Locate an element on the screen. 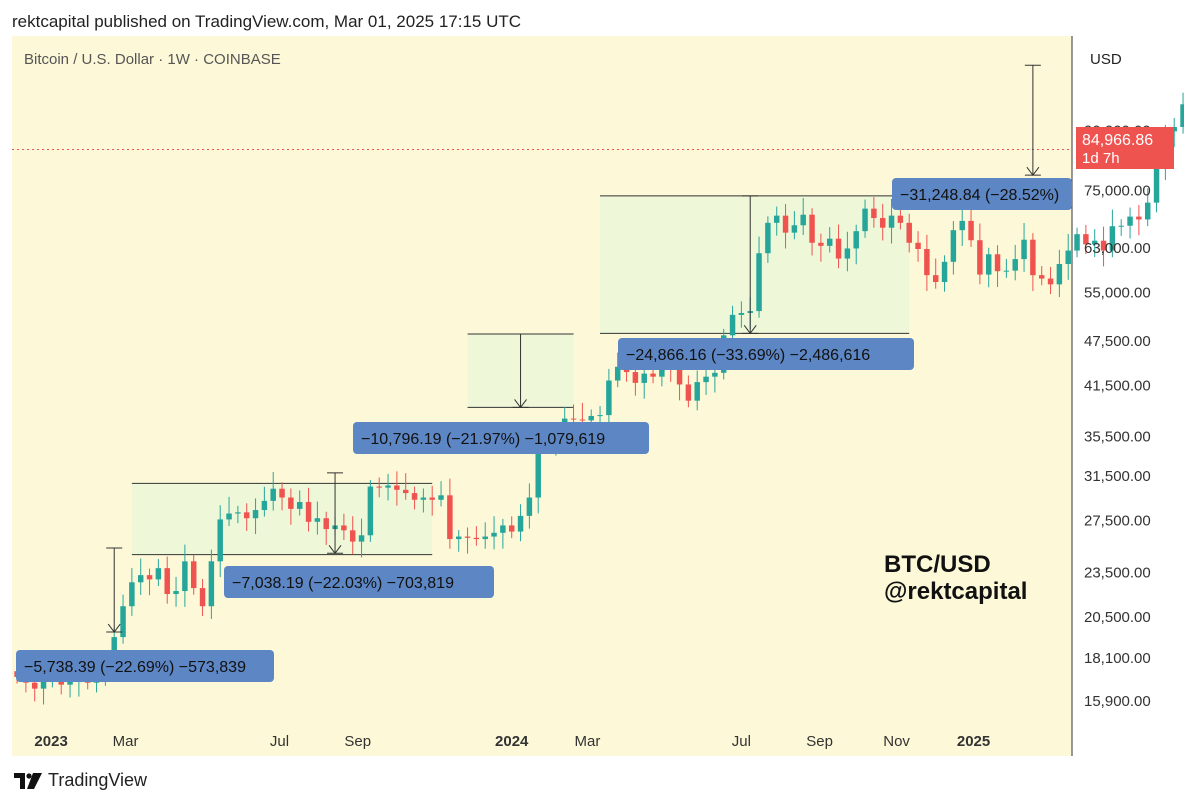 The width and height of the screenshot is (1200, 804). drawdown-label-text: −31,248.84 (−28.52%) is located at coordinates (979, 195).